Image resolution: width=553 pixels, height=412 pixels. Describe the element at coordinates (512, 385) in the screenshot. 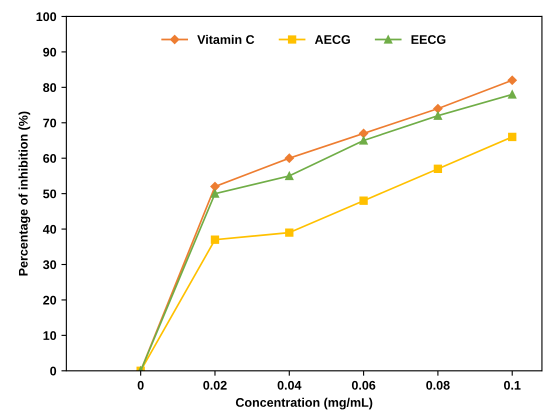

I see `x-tick-label: 0.1` at that location.